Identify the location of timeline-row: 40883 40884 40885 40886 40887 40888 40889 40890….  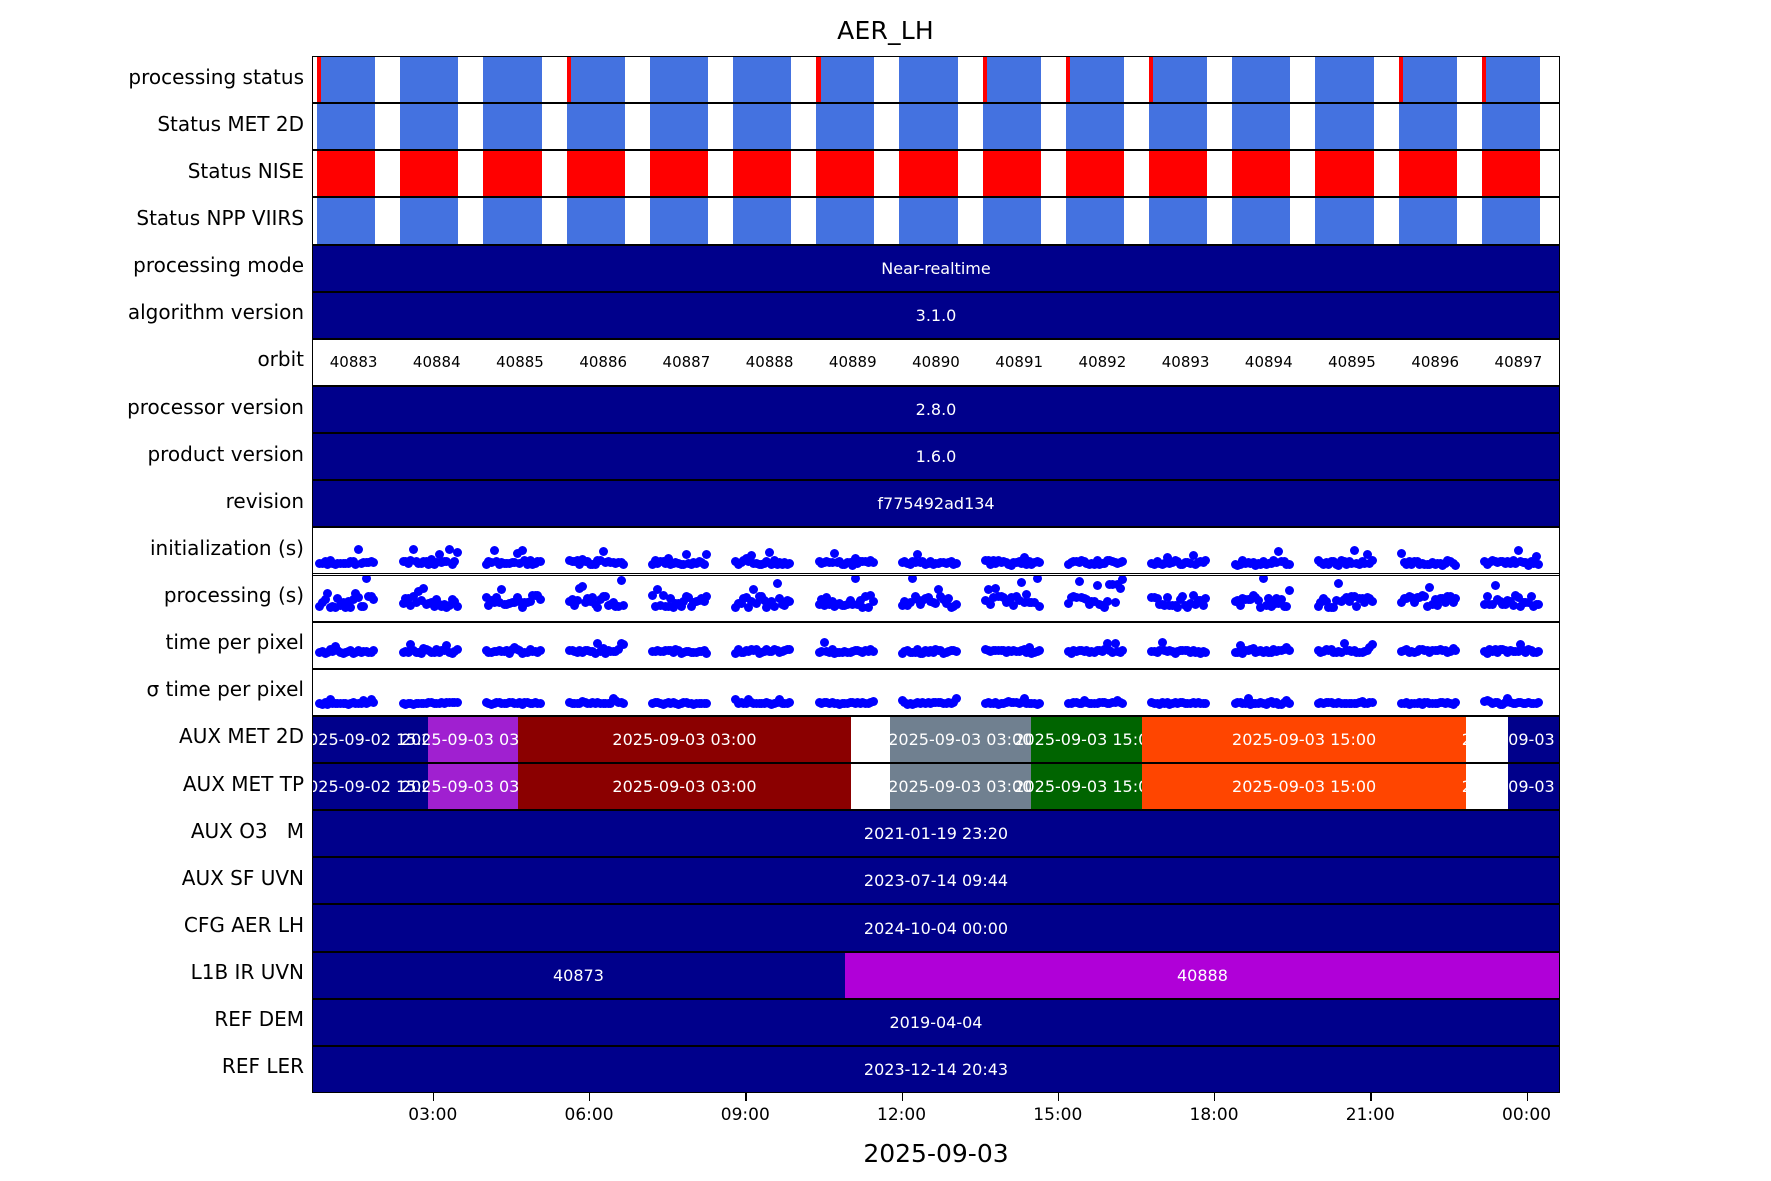
(936, 362).